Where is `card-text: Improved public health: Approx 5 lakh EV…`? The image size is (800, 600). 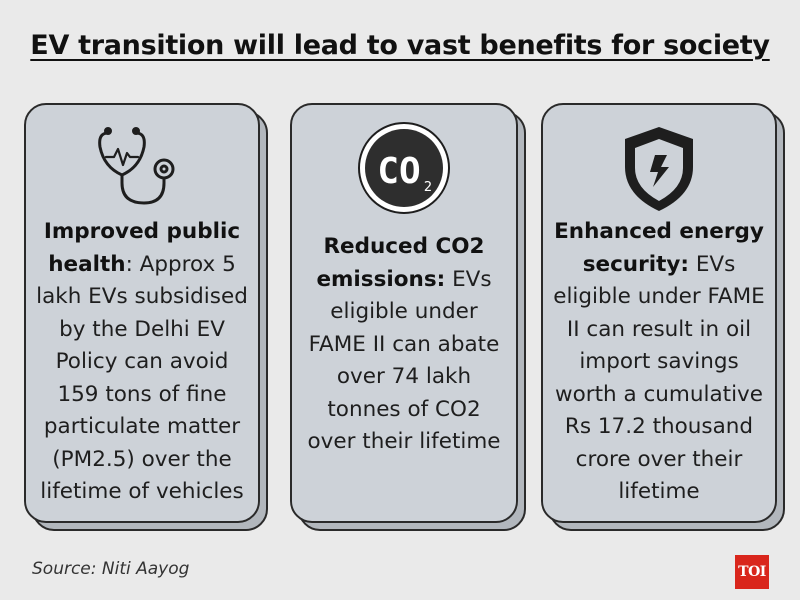 card-text: Improved public health: Approx 5 lakh EV… is located at coordinates (142, 362).